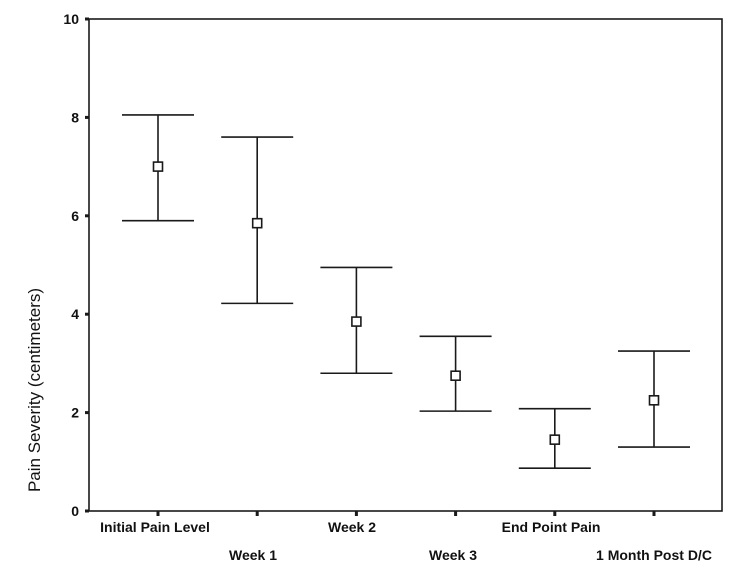 This screenshot has height=566, width=734. What do you see at coordinates (352, 527) in the screenshot?
I see `x-tick-label: Week 2` at bounding box center [352, 527].